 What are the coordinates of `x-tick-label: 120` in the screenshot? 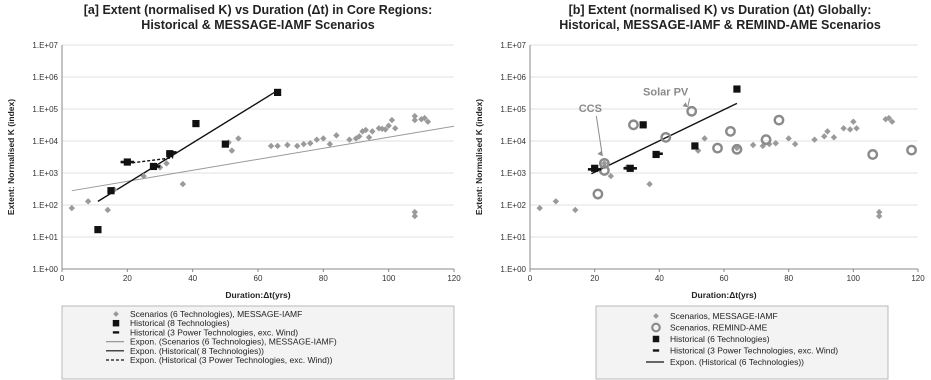 It's located at (918, 278).